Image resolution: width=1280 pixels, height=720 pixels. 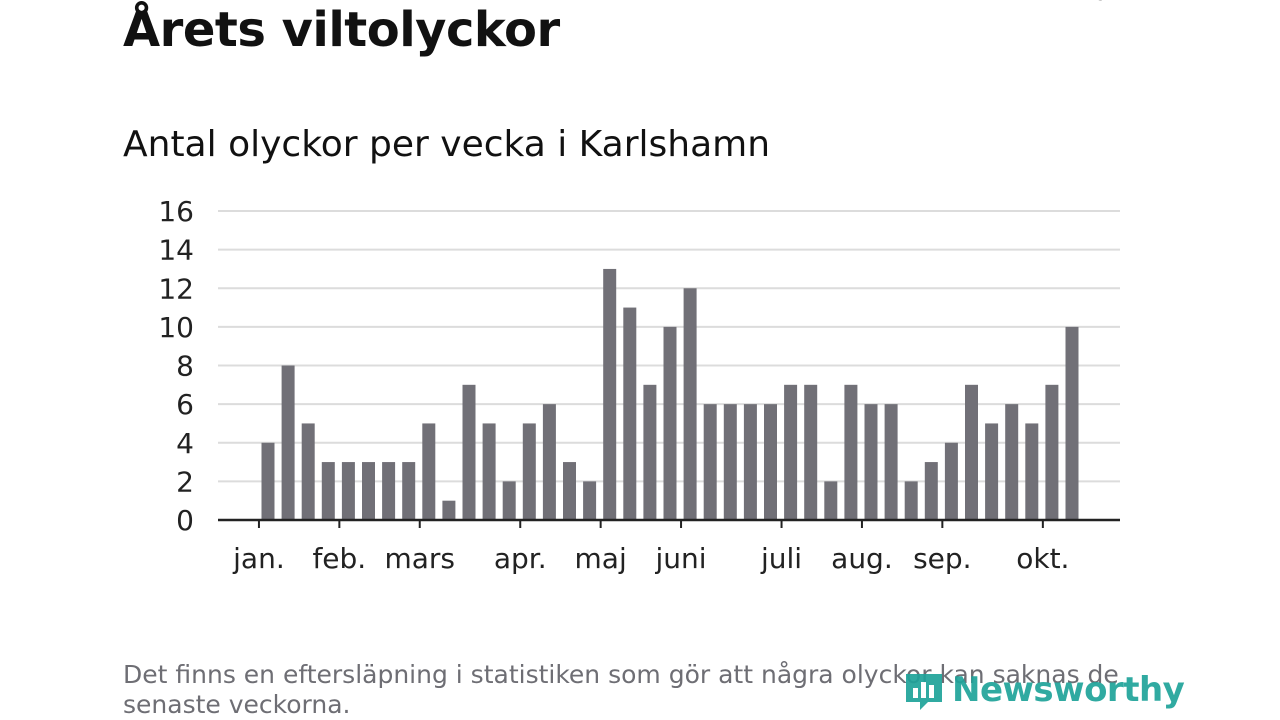 What do you see at coordinates (341, 30) in the screenshot?
I see `page-title: Årets viltolyckor` at bounding box center [341, 30].